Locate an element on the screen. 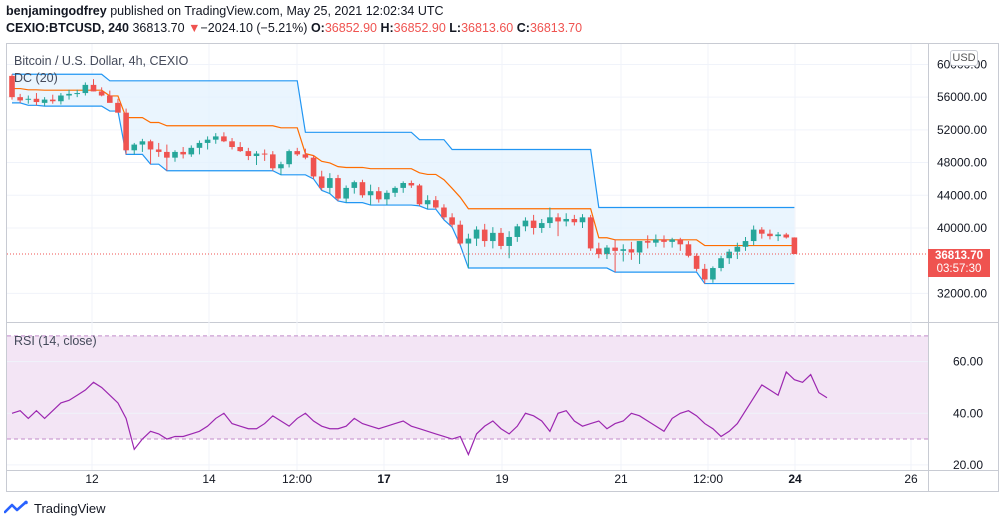 The height and width of the screenshot is (528, 1006). rsi-line is located at coordinates (419, 413).